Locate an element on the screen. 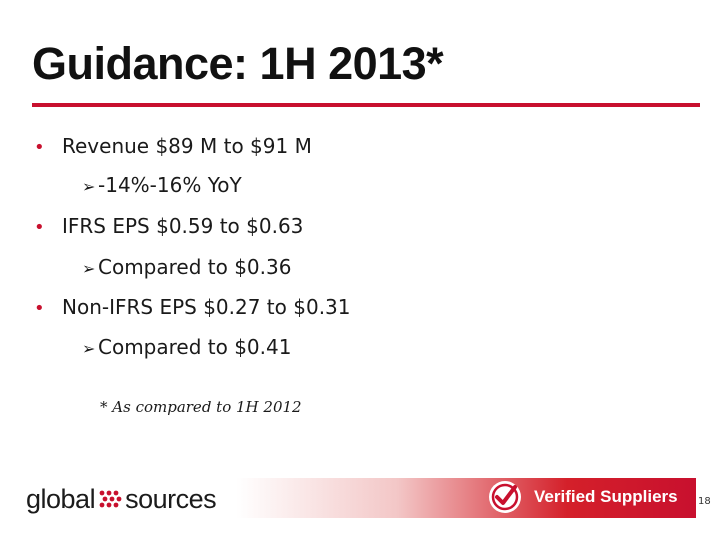  global-sources-logo: global sources is located at coordinates (121, 499).